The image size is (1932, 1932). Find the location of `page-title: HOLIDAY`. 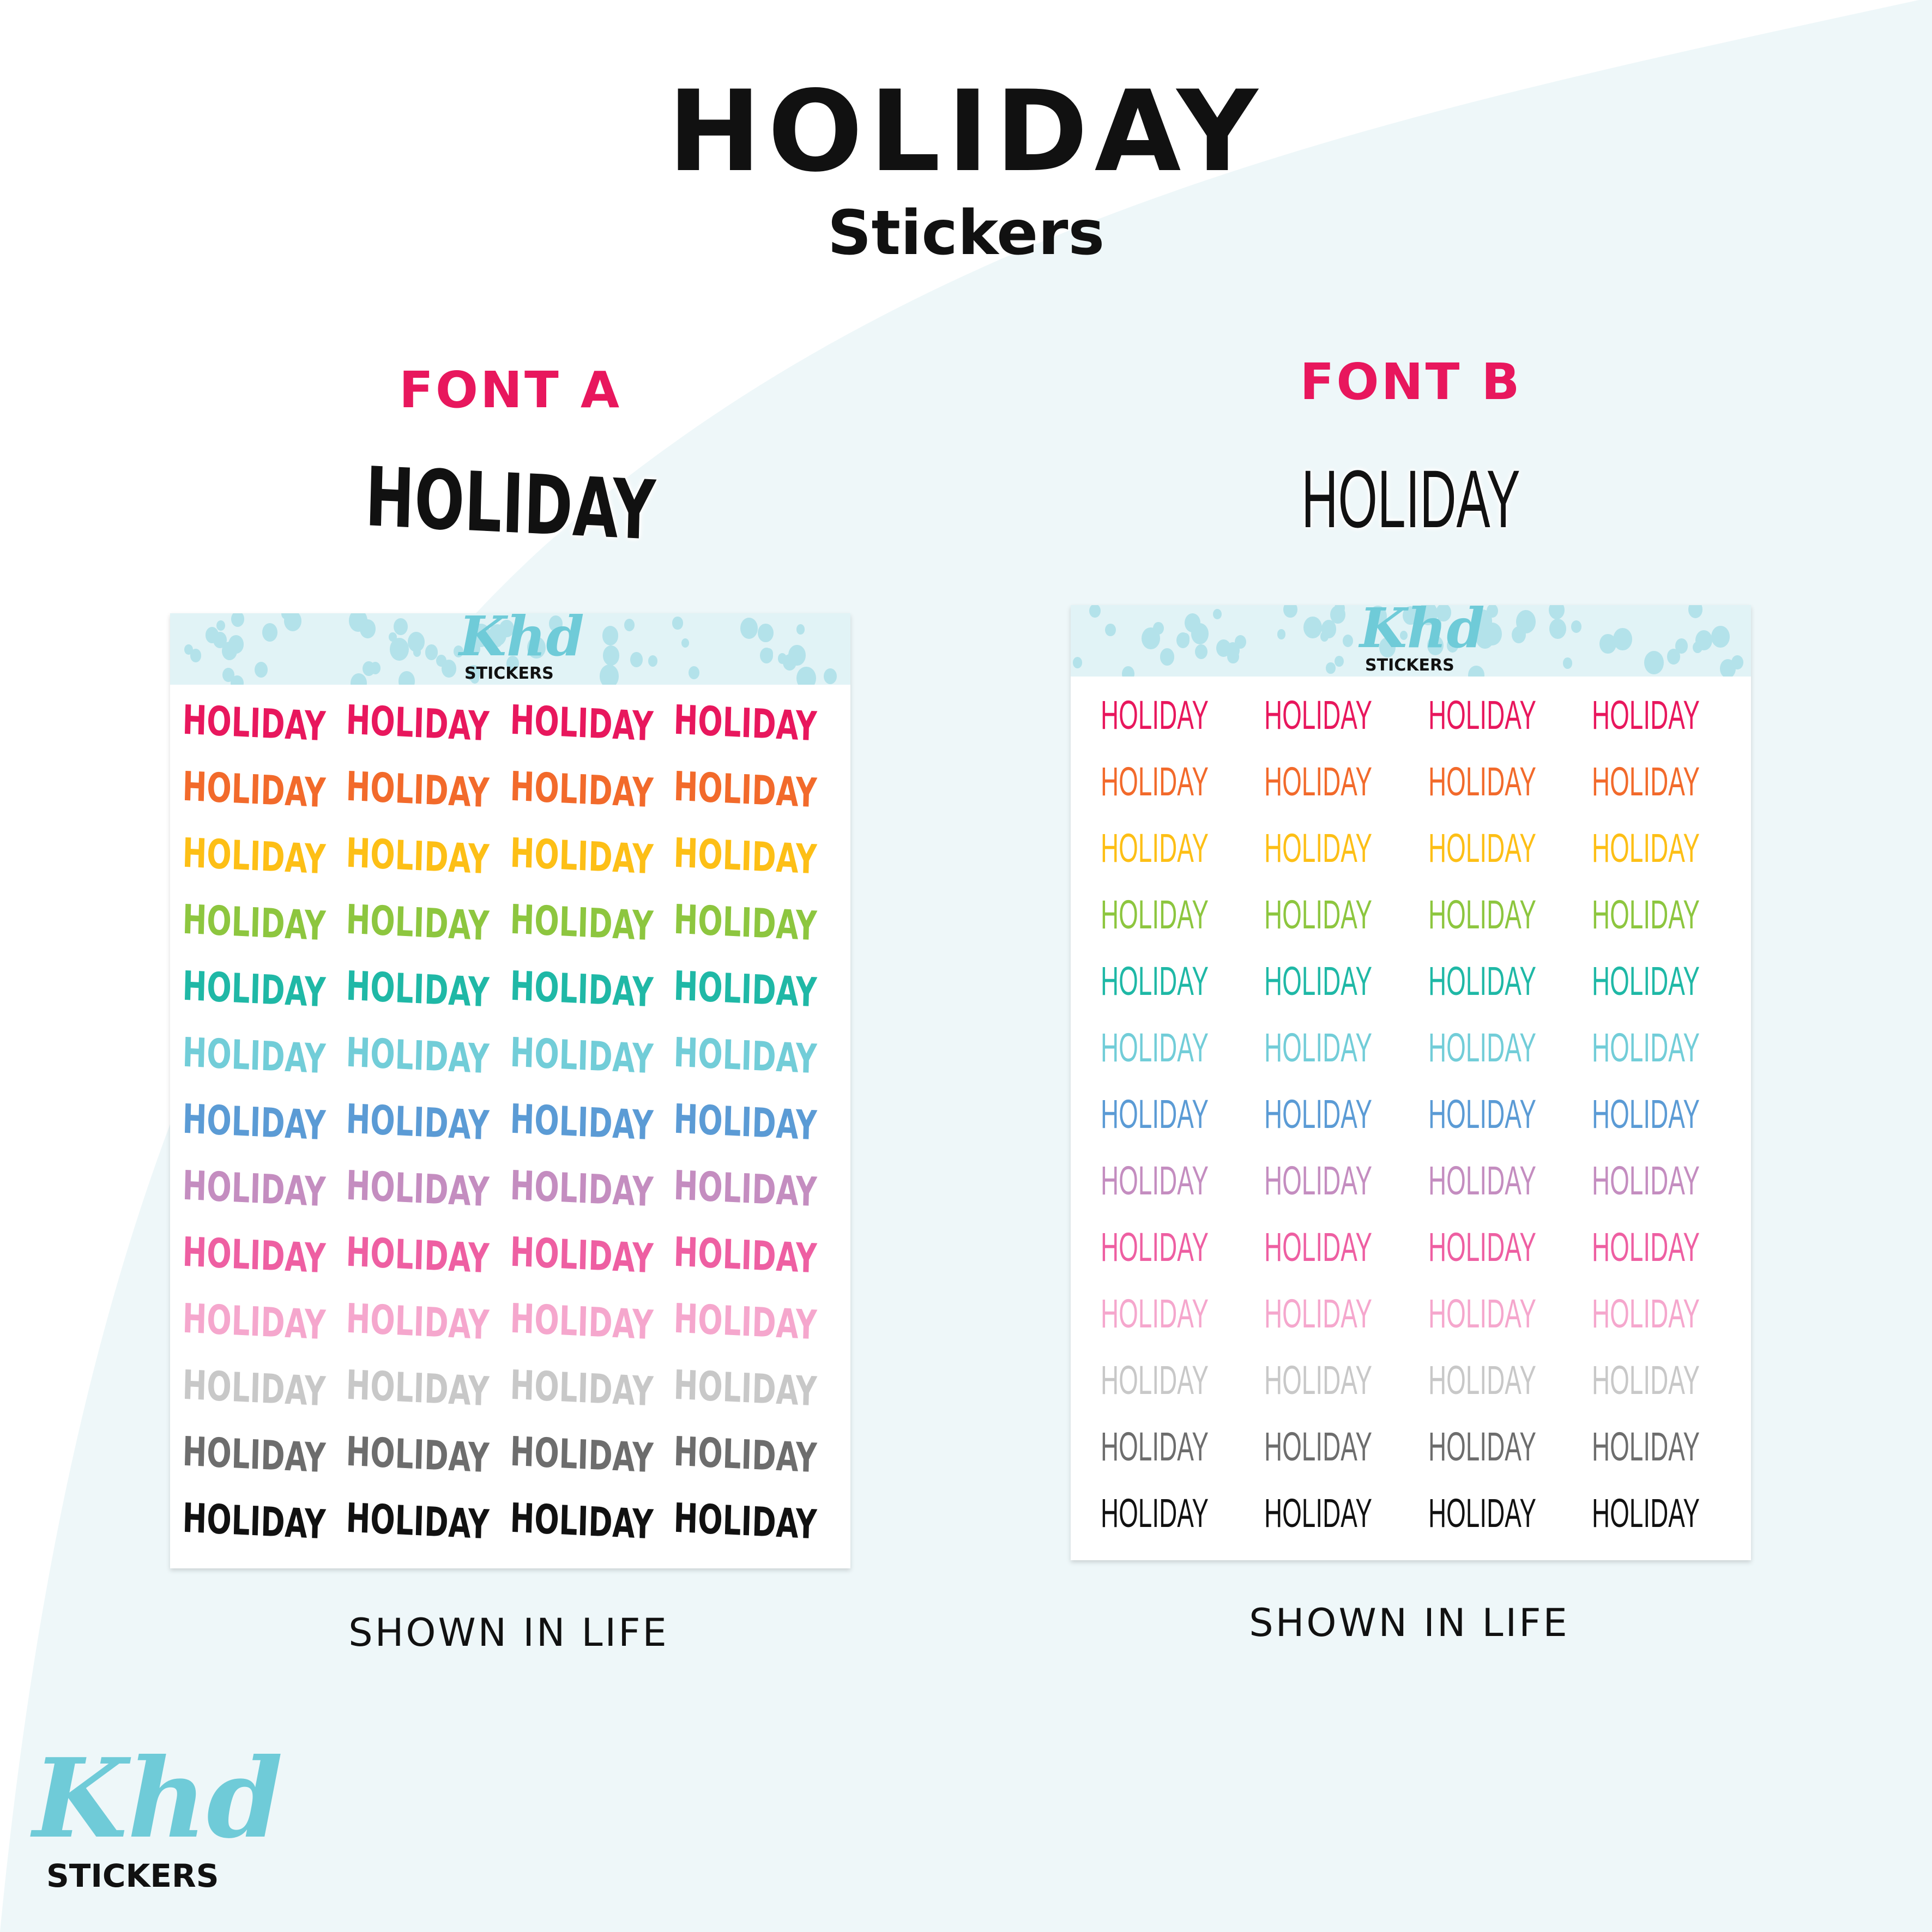

page-title: HOLIDAY is located at coordinates (966, 132).